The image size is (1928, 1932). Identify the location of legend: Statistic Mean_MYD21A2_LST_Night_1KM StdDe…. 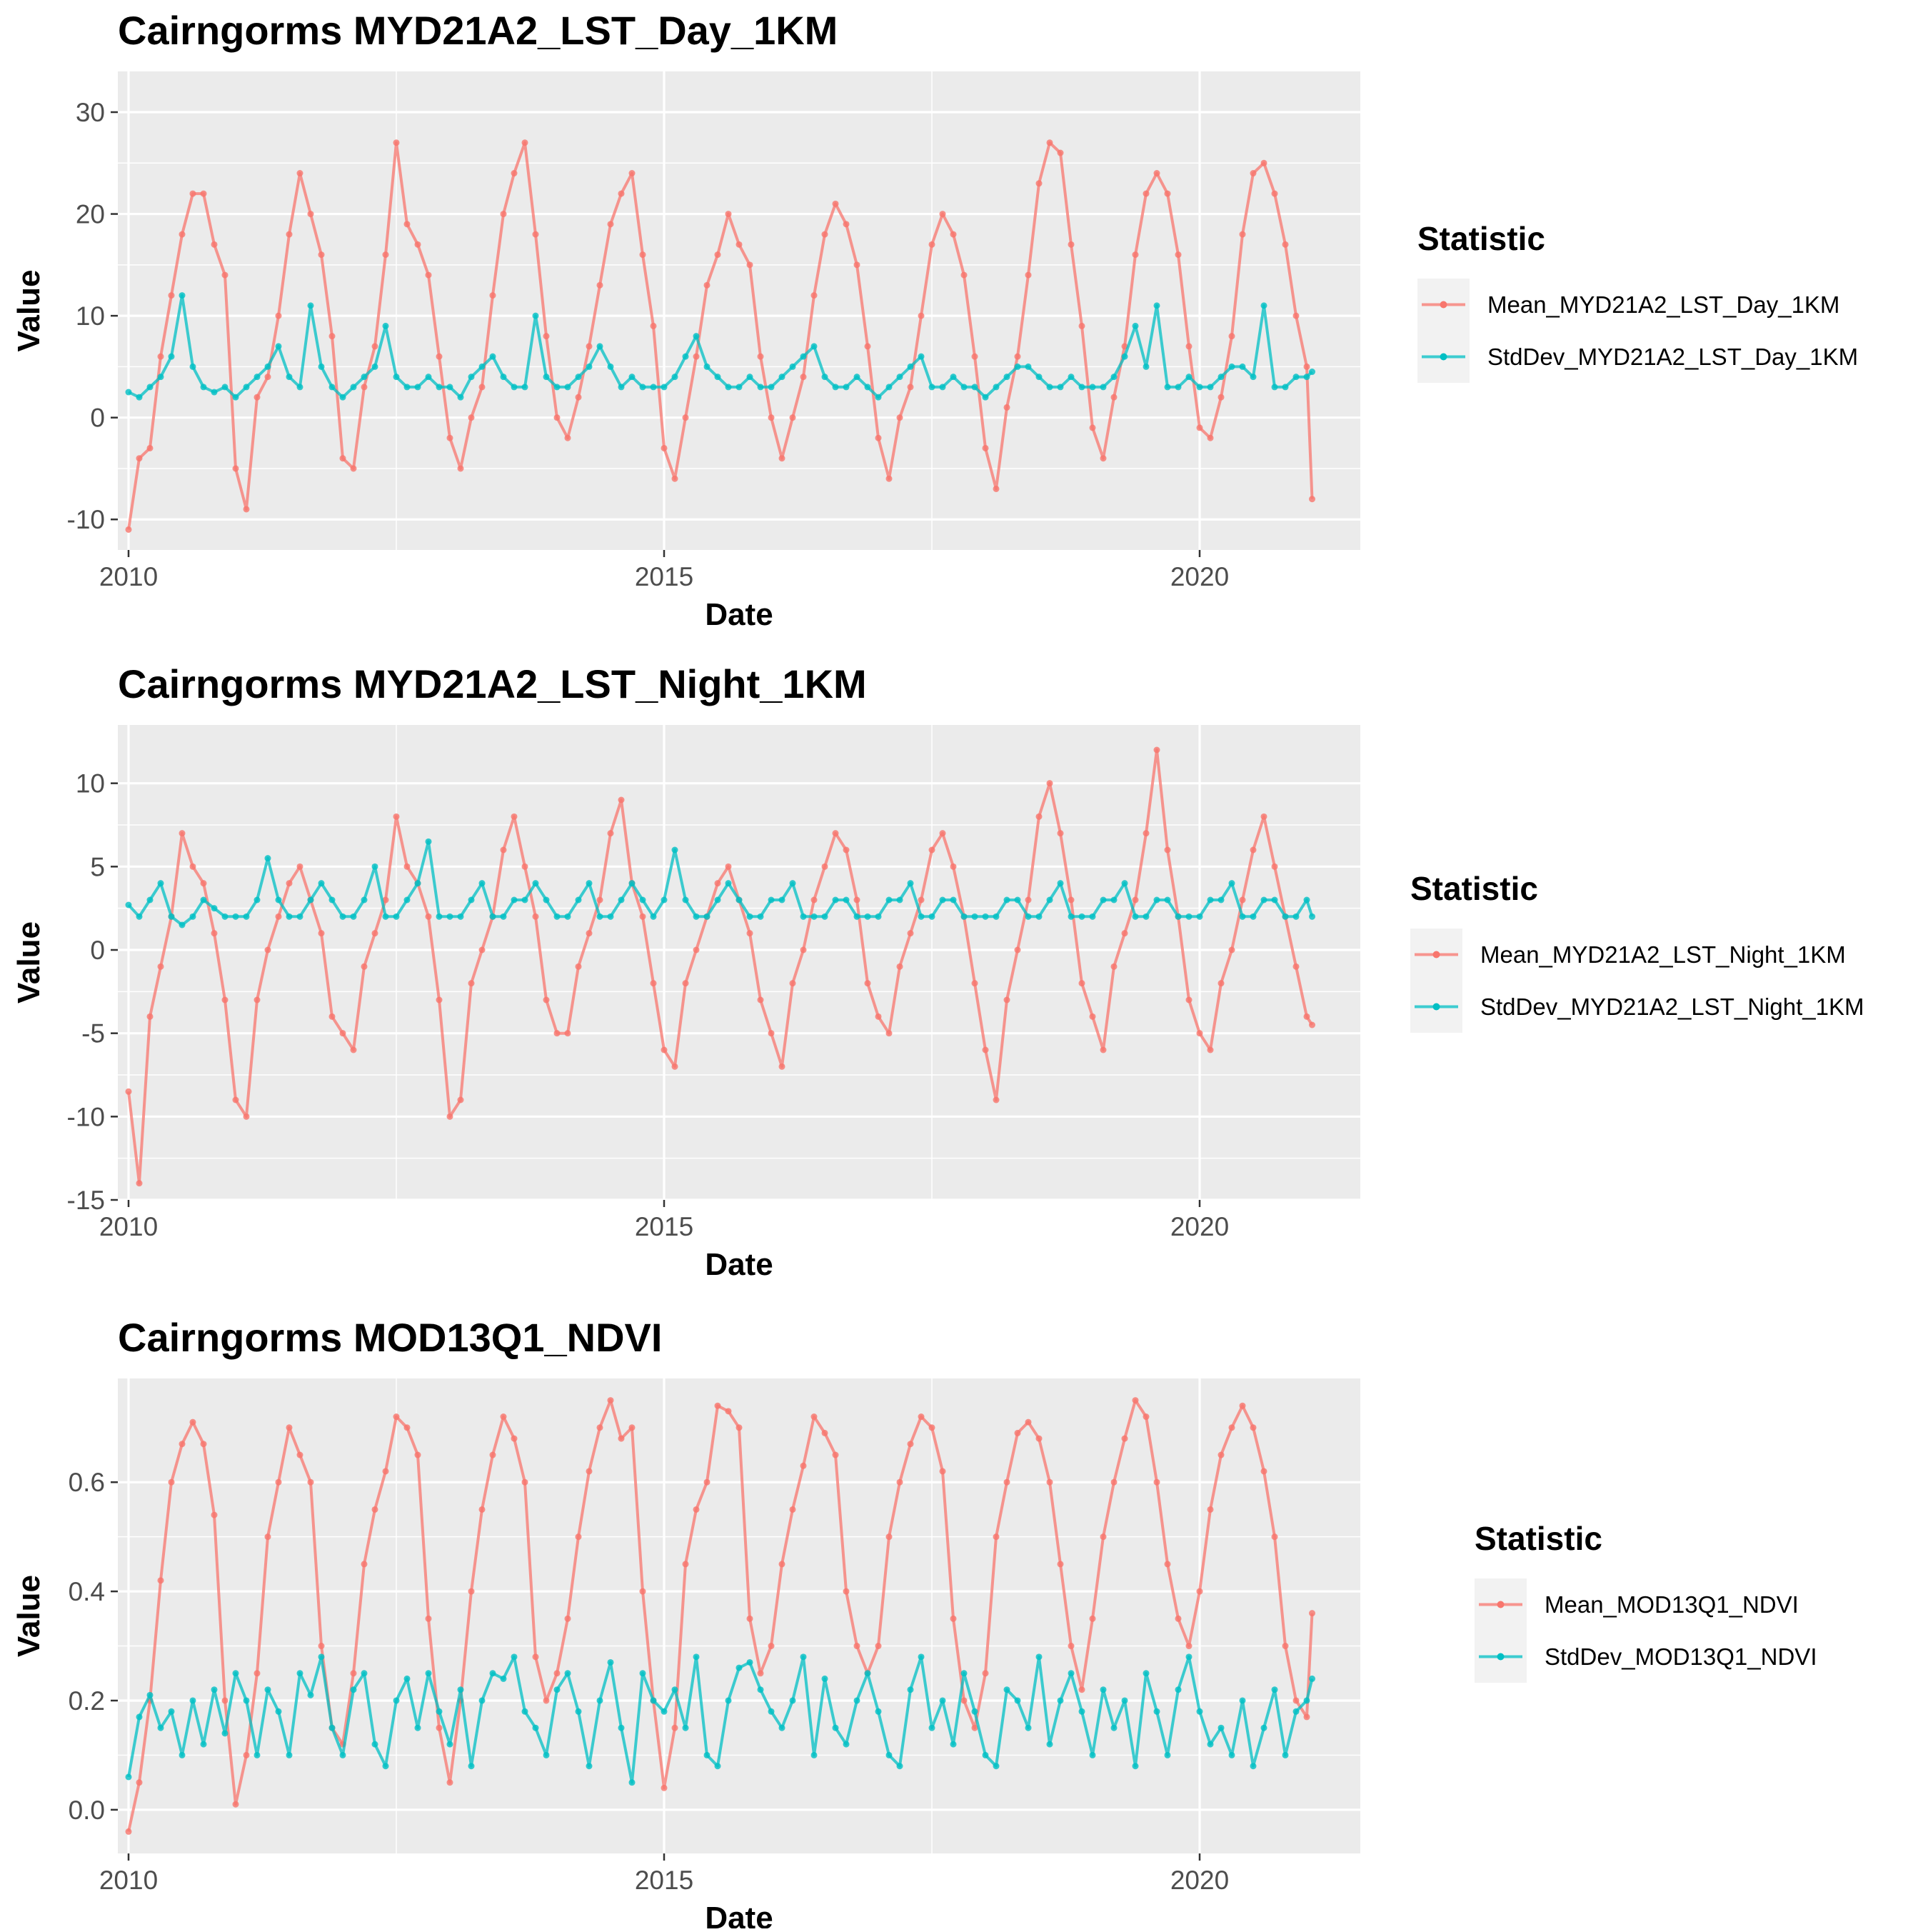
(1637, 951).